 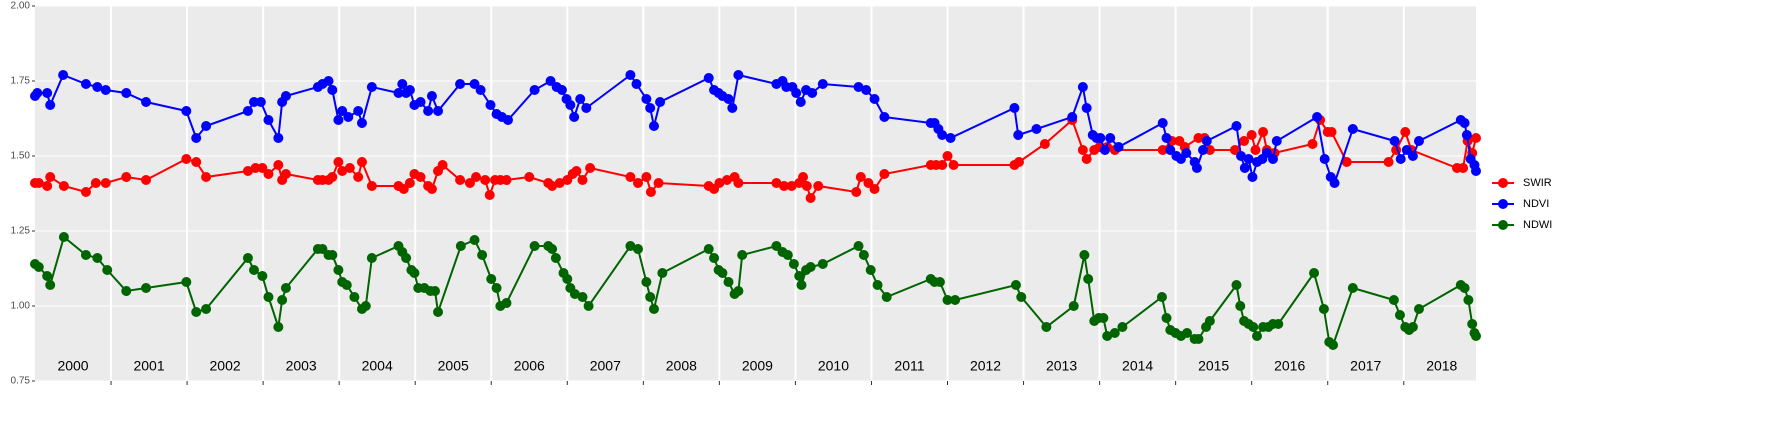 What do you see at coordinates (21, 6) in the screenshot?
I see `y-tick-label: 2.00` at bounding box center [21, 6].